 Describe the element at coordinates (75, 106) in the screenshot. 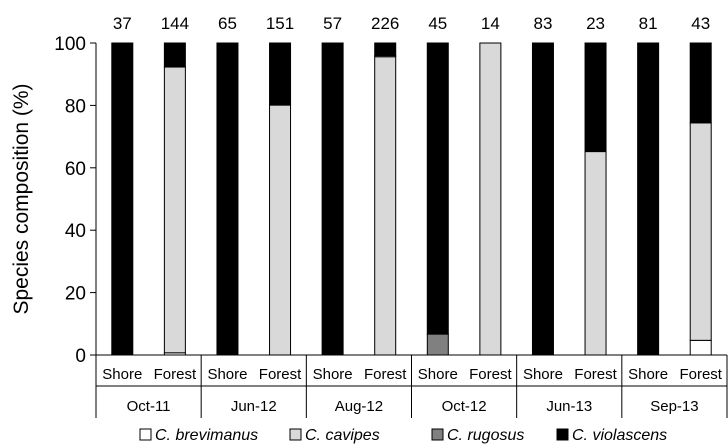

I see `y-tick-label: 80` at that location.